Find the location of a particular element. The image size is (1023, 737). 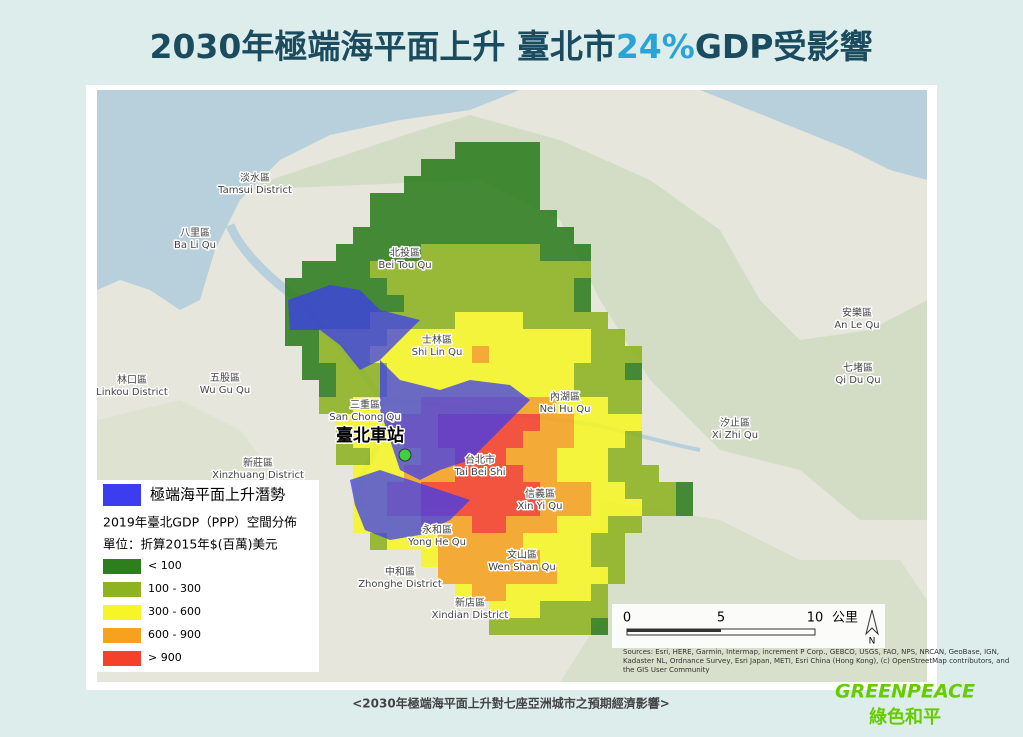

title-start: 2030年極端海平面上升 臺北市 is located at coordinates (382, 46).